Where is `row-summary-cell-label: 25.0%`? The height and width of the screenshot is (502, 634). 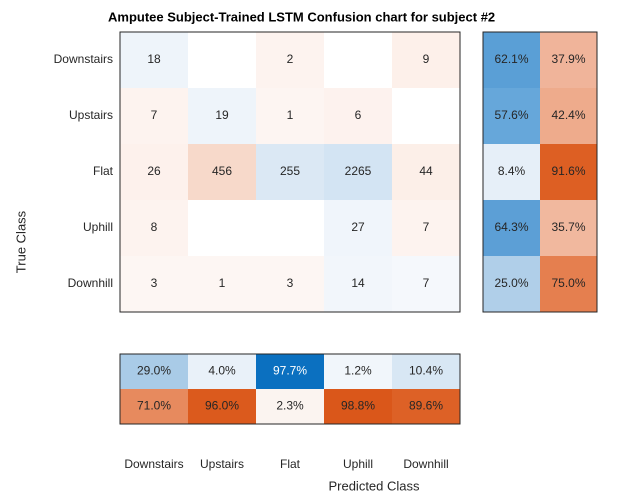
row-summary-cell-label: 25.0% is located at coordinates (511, 283).